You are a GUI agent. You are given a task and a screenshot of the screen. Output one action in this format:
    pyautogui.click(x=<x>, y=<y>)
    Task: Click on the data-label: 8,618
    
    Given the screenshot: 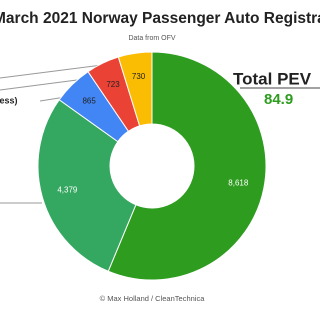 What is the action you would take?
    pyautogui.click(x=238, y=182)
    